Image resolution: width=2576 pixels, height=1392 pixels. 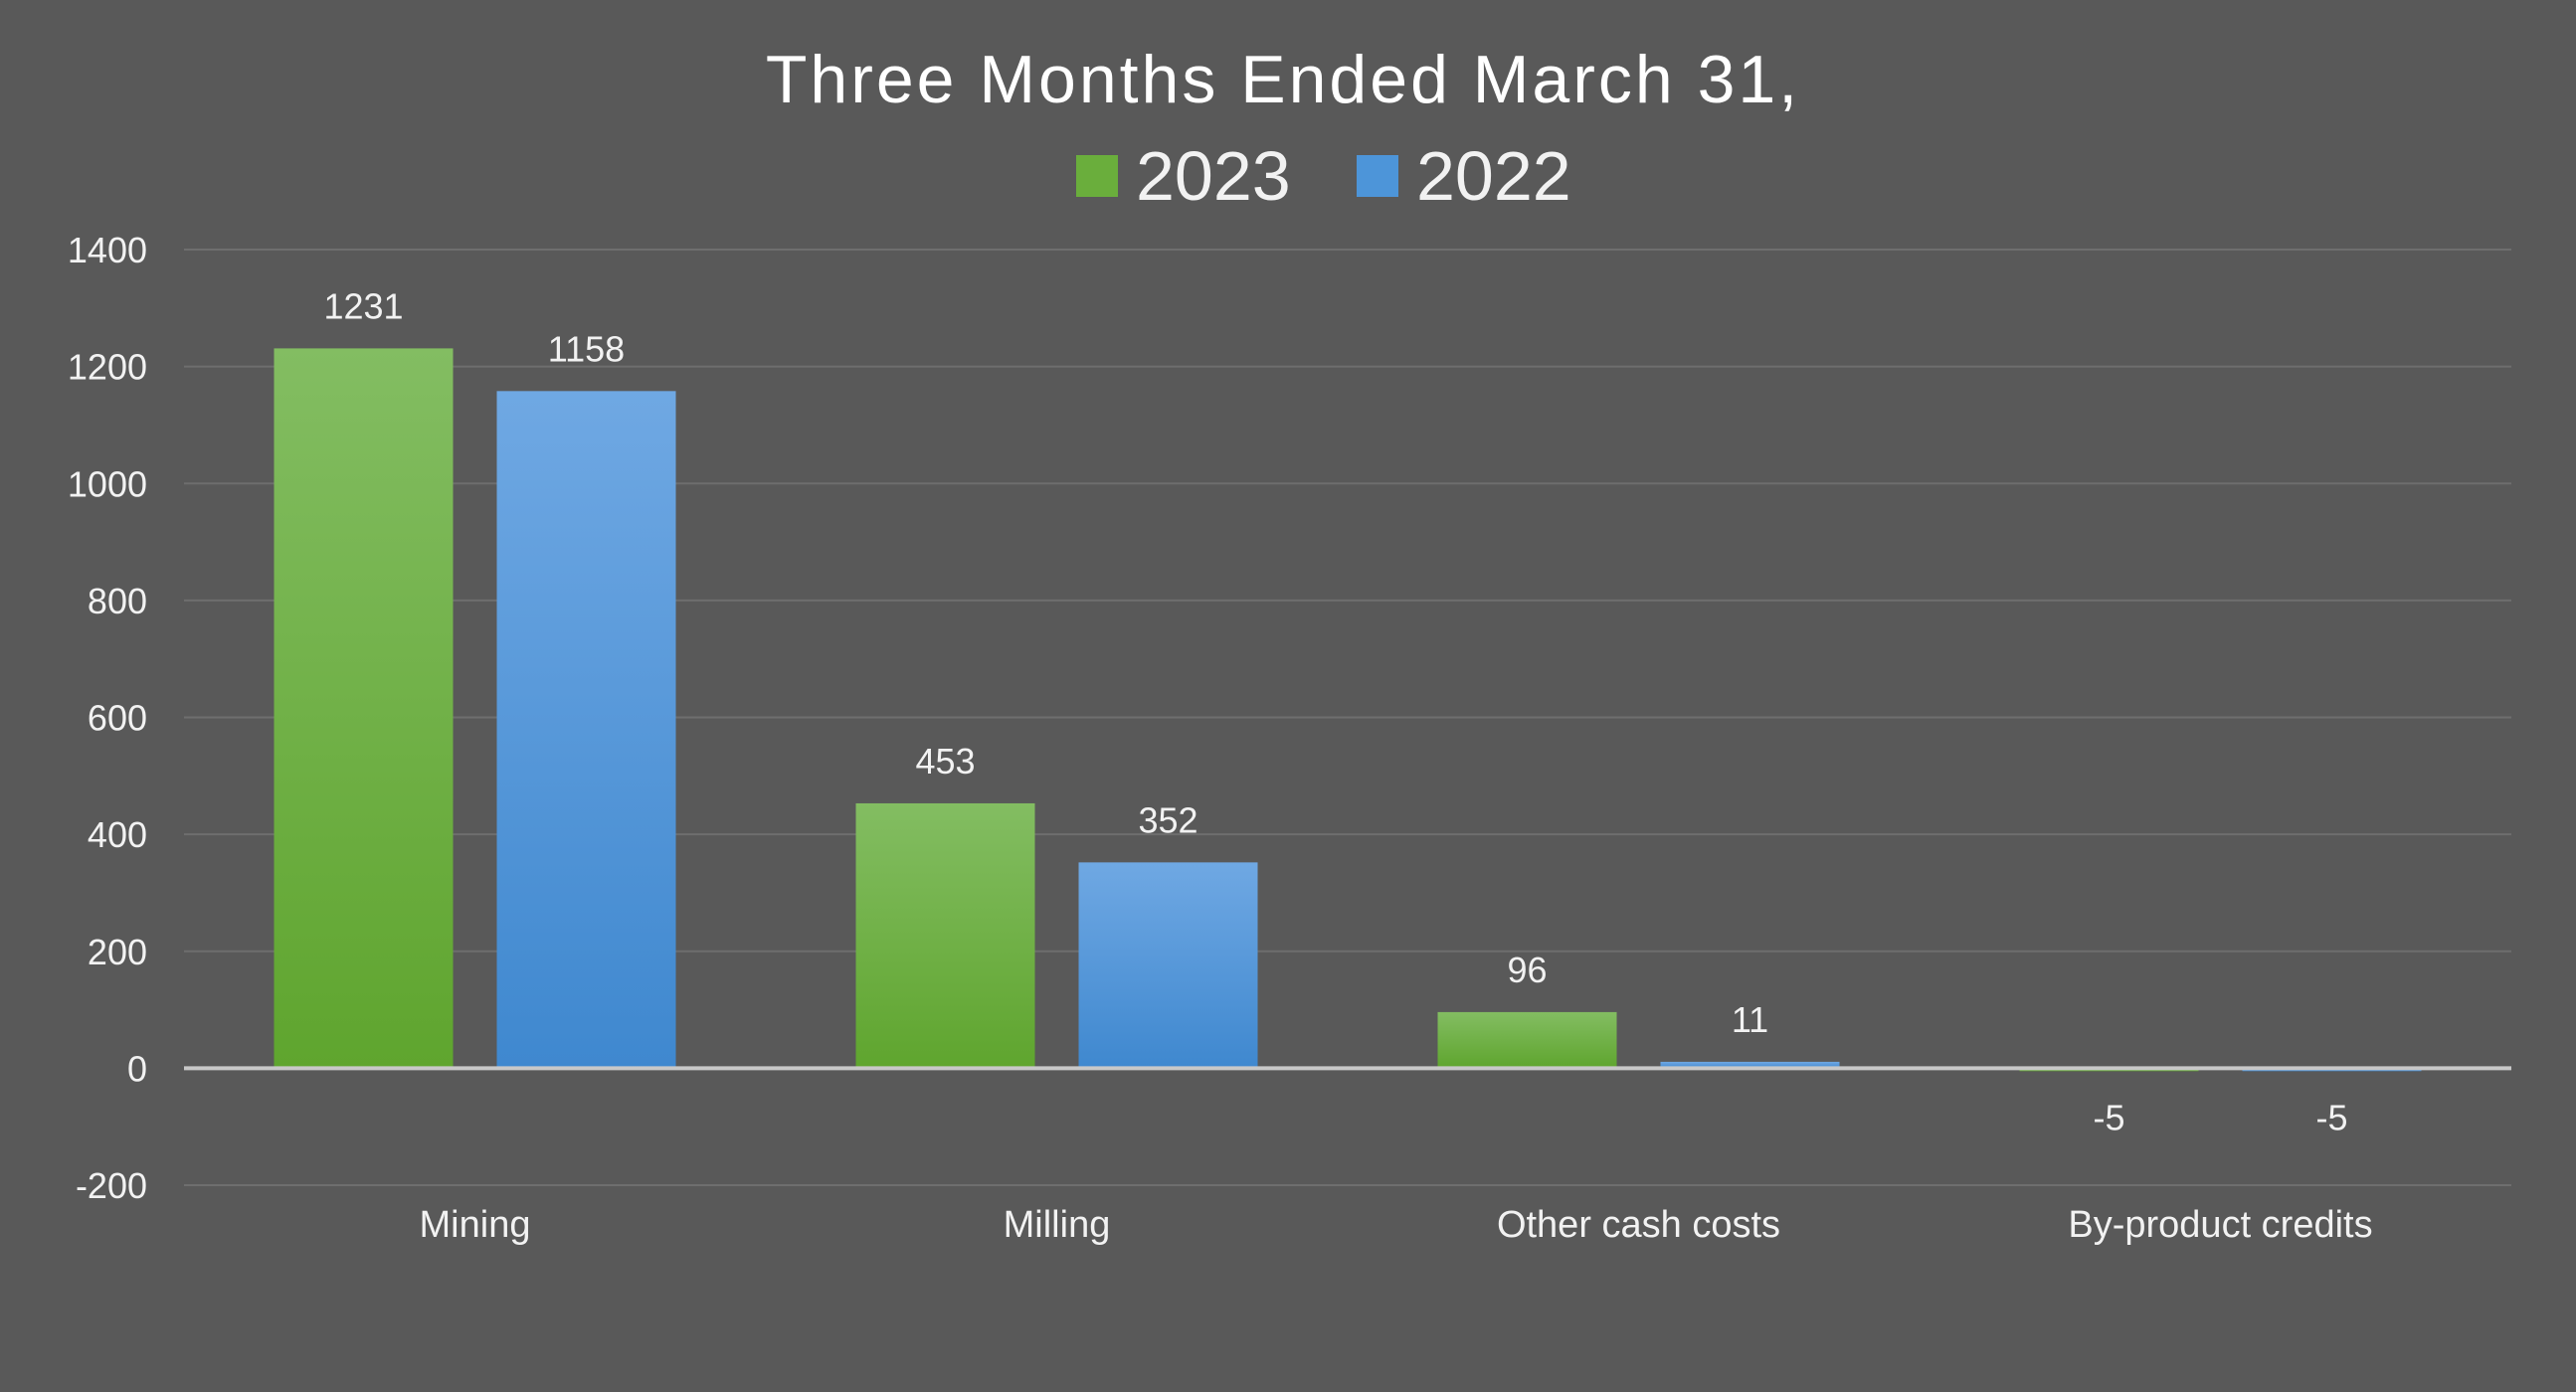 What do you see at coordinates (1323, 176) in the screenshot?
I see `legend: 2023 2022` at bounding box center [1323, 176].